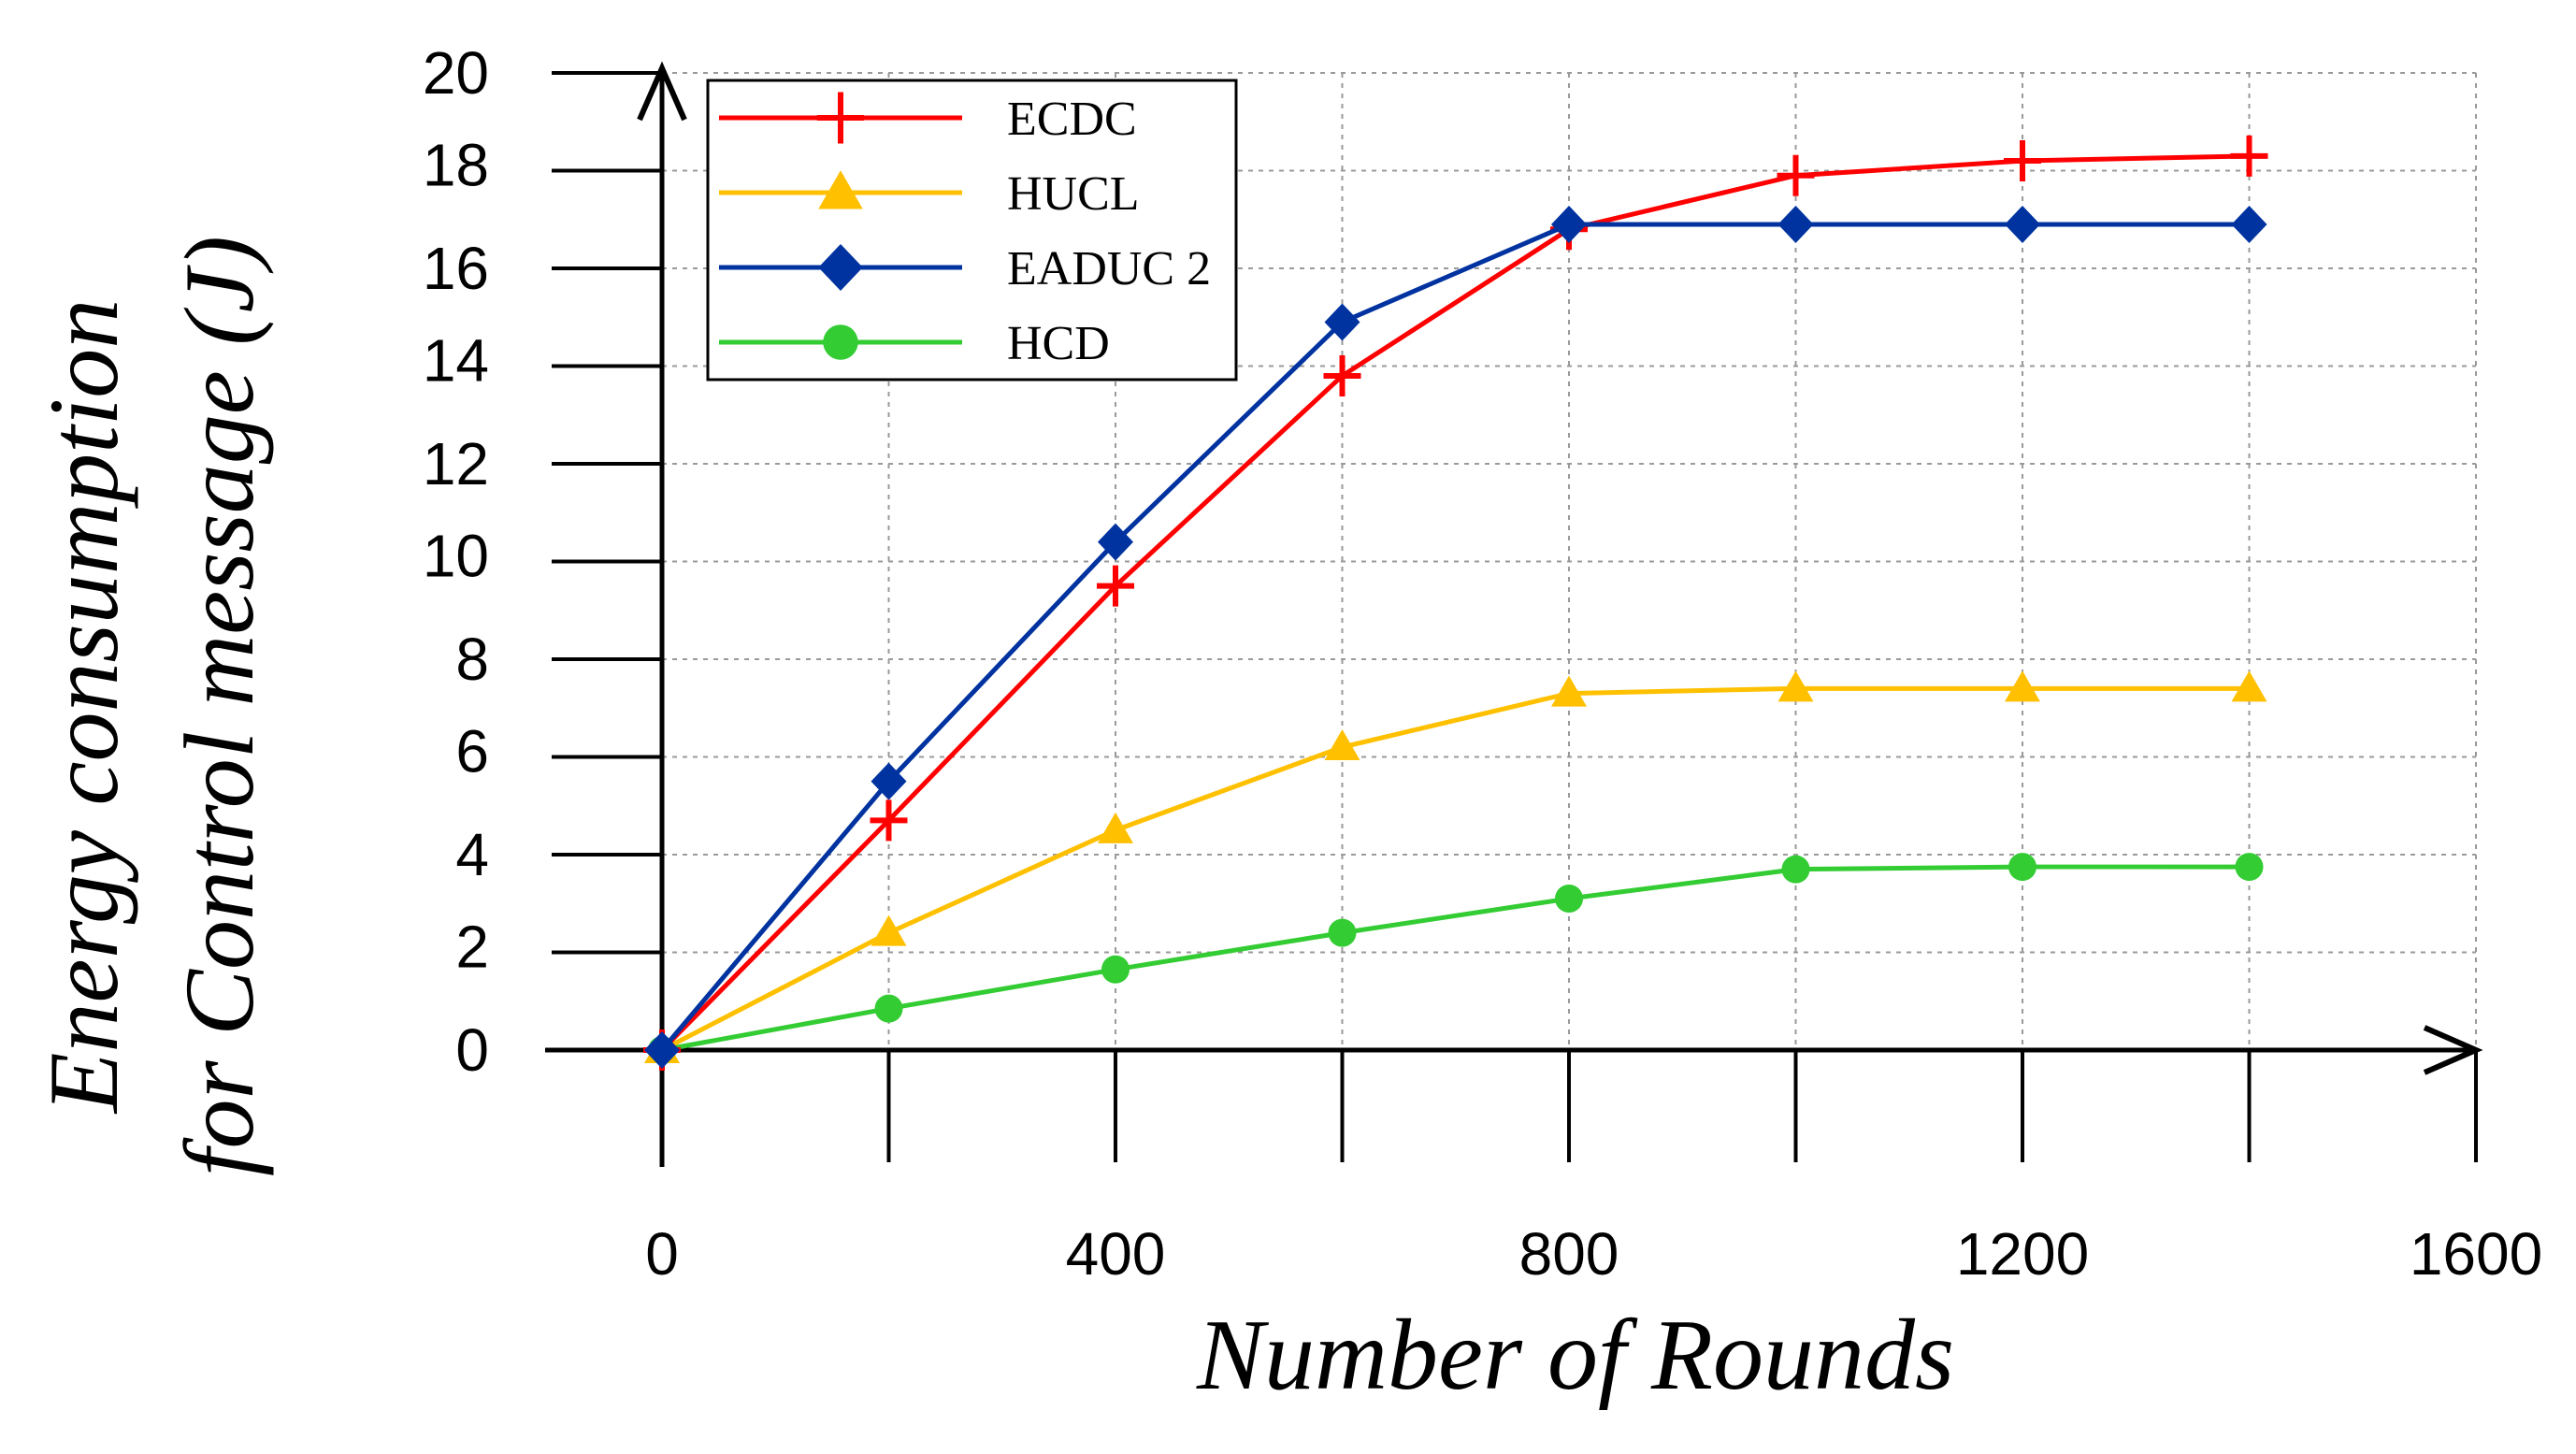 This screenshot has height=1454, width=2576. Describe the element at coordinates (472, 947) in the screenshot. I see `y-tick-label: 2` at that location.